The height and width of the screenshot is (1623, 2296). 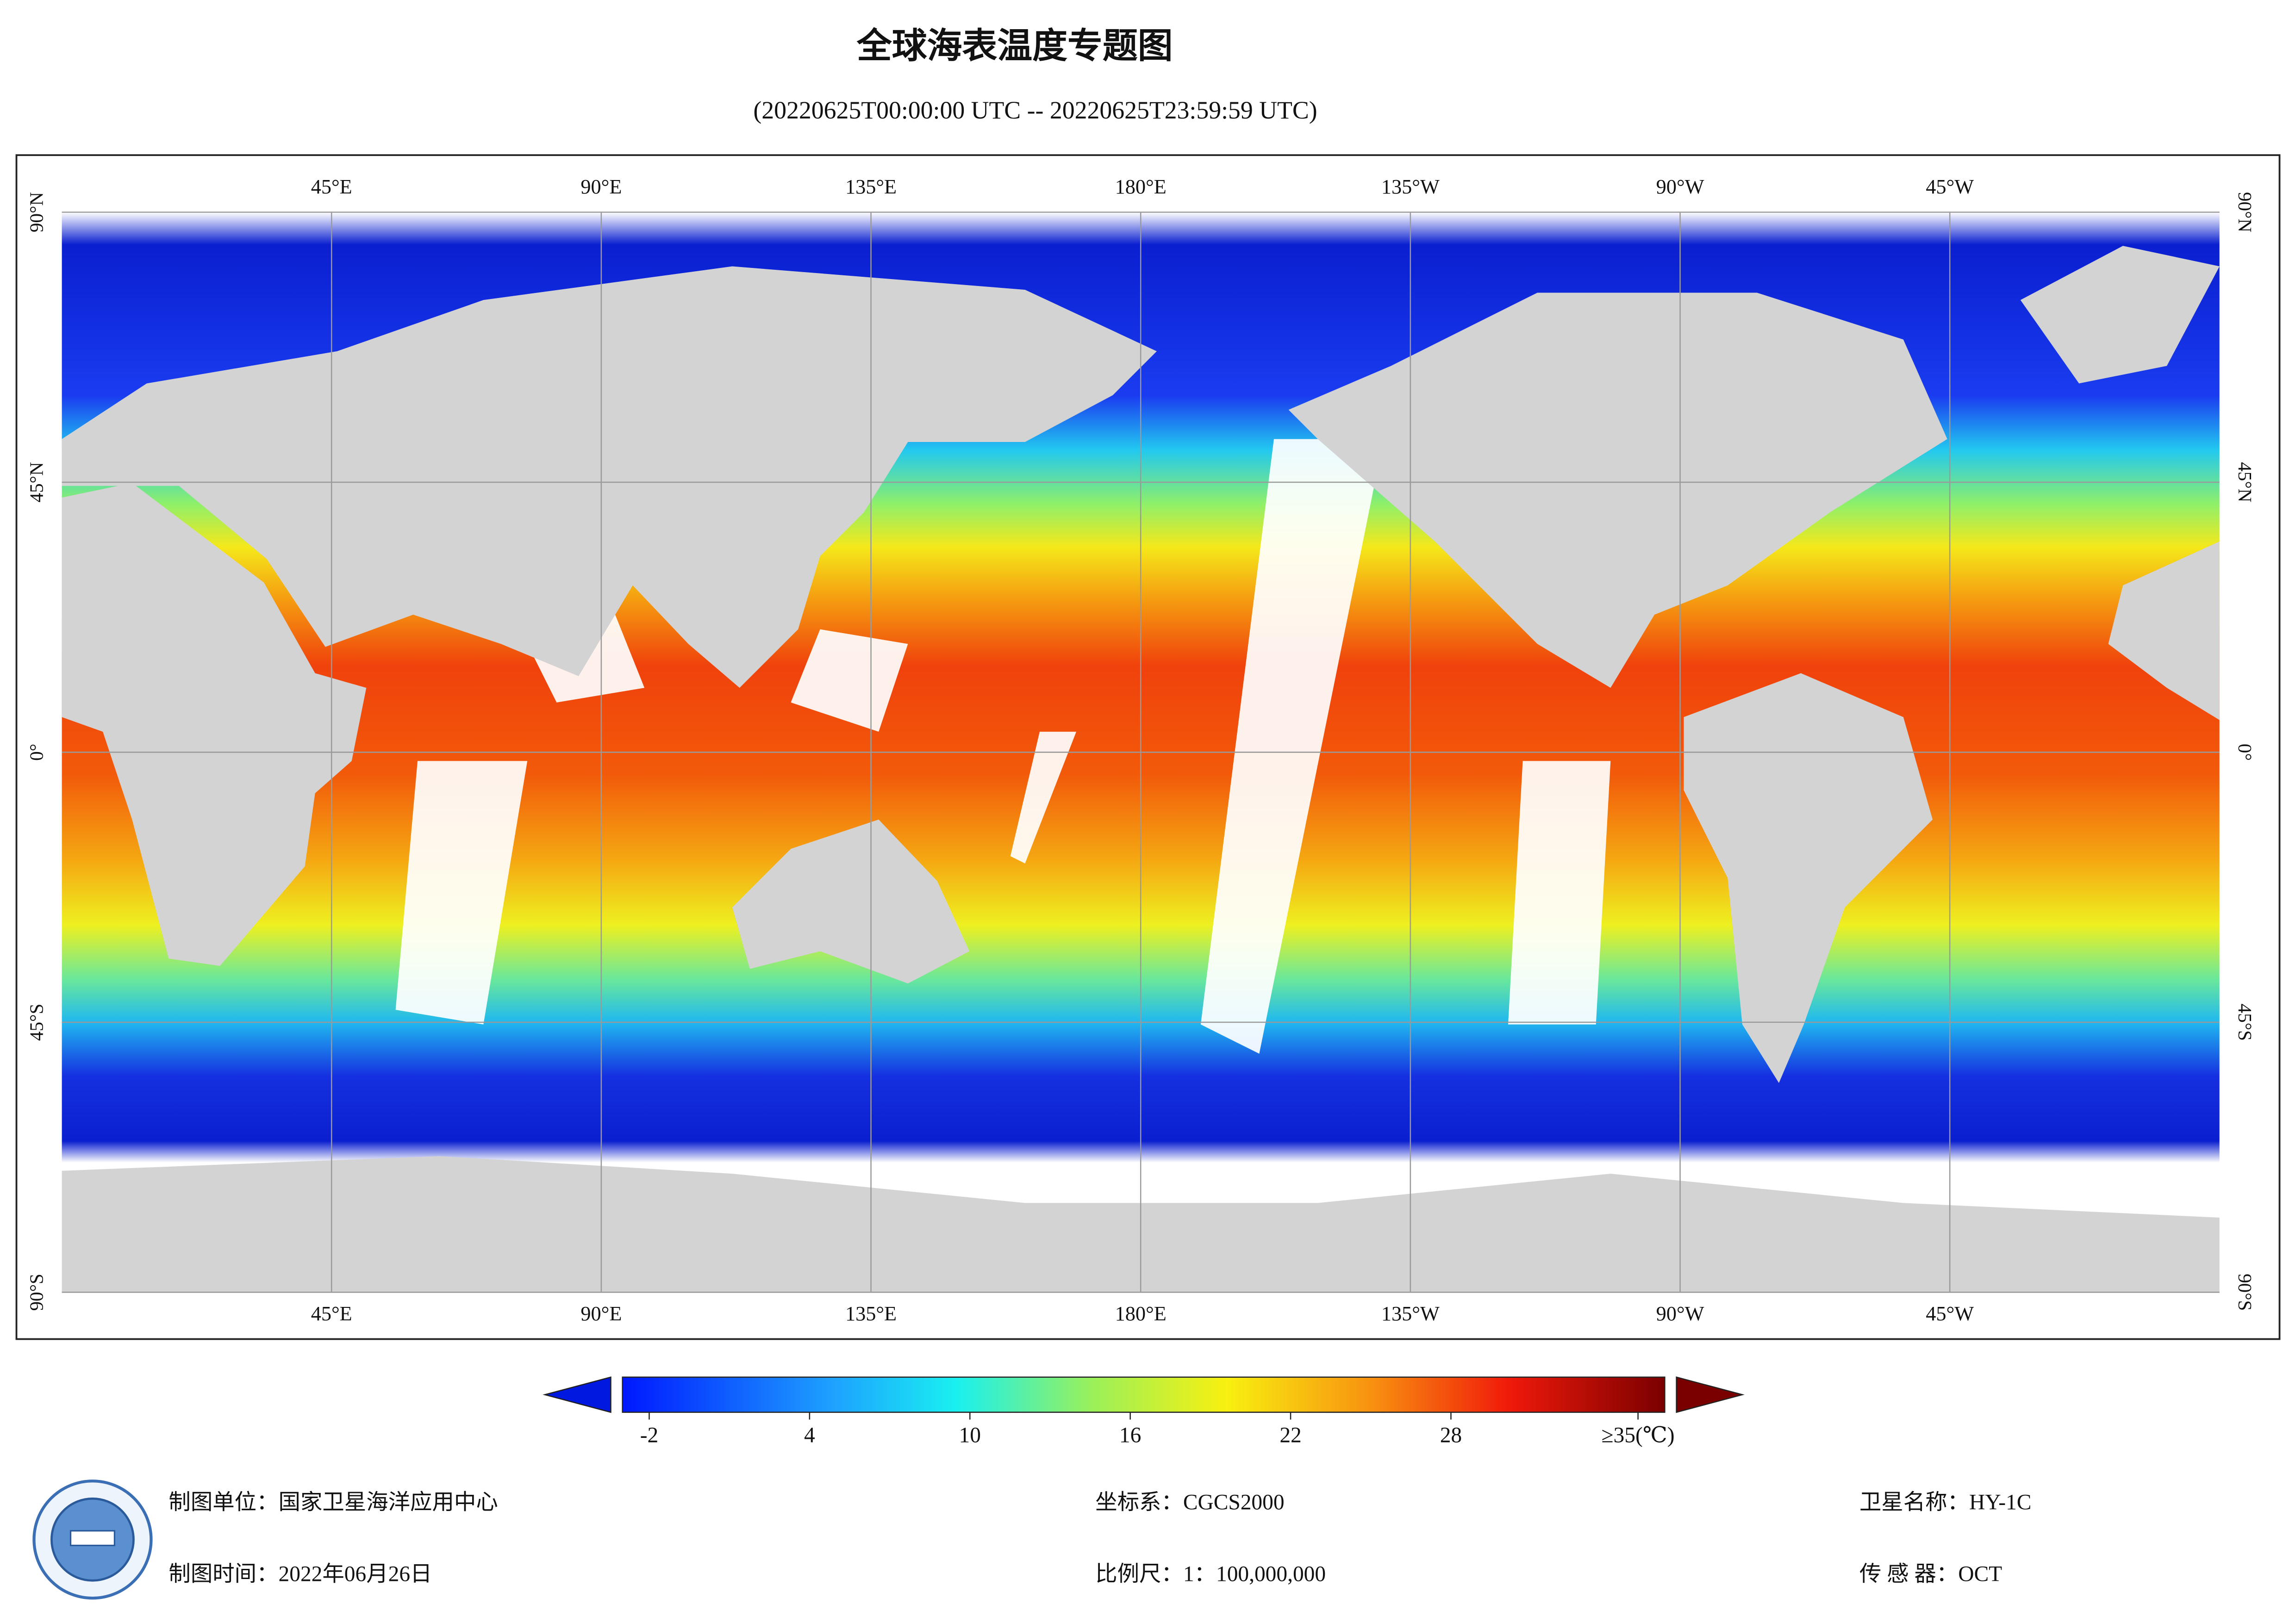 What do you see at coordinates (36, 482) in the screenshot?
I see `lat-label-left: 45°N` at bounding box center [36, 482].